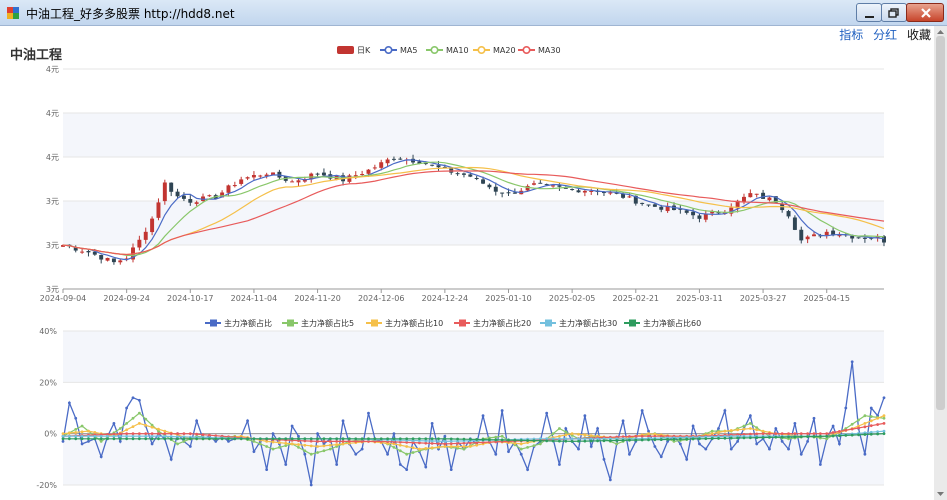  I want to click on scrollbar-thumb, so click(940, 223).